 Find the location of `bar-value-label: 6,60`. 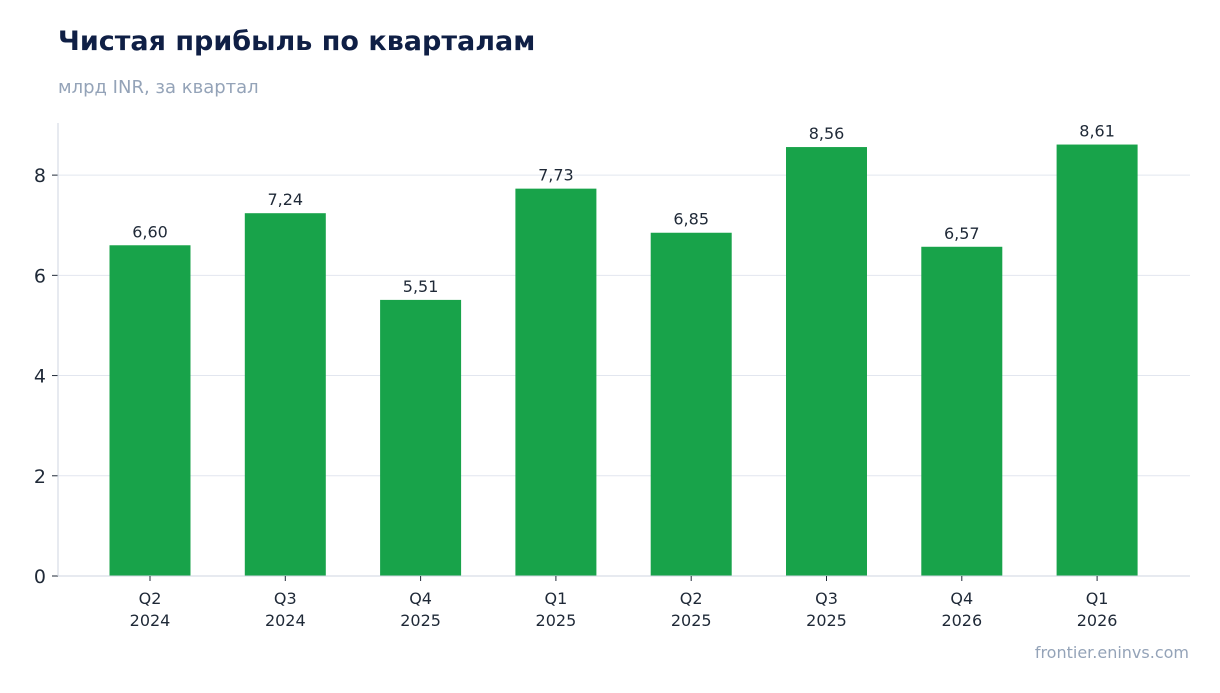

bar-value-label: 6,60 is located at coordinates (150, 231).